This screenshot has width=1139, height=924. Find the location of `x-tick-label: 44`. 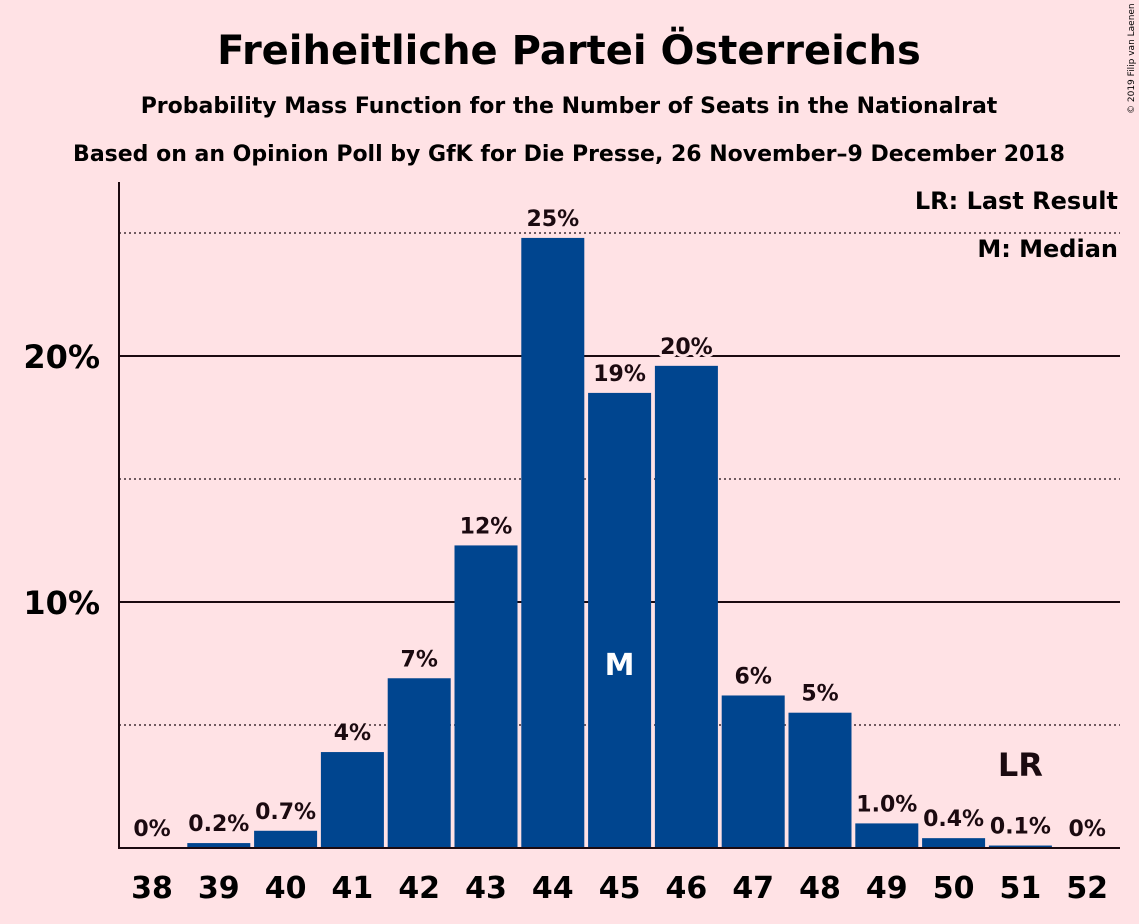

x-tick-label: 44 is located at coordinates (553, 888).